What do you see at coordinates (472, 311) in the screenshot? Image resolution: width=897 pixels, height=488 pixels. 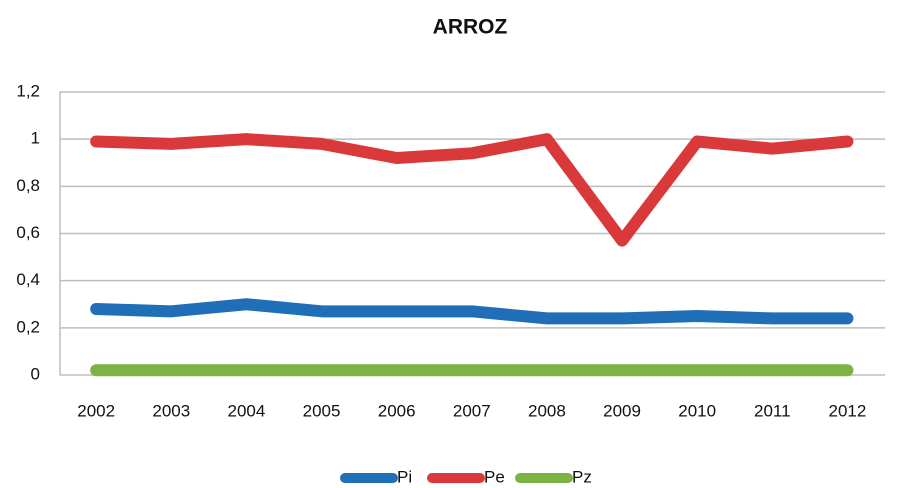 I see `series-line` at bounding box center [472, 311].